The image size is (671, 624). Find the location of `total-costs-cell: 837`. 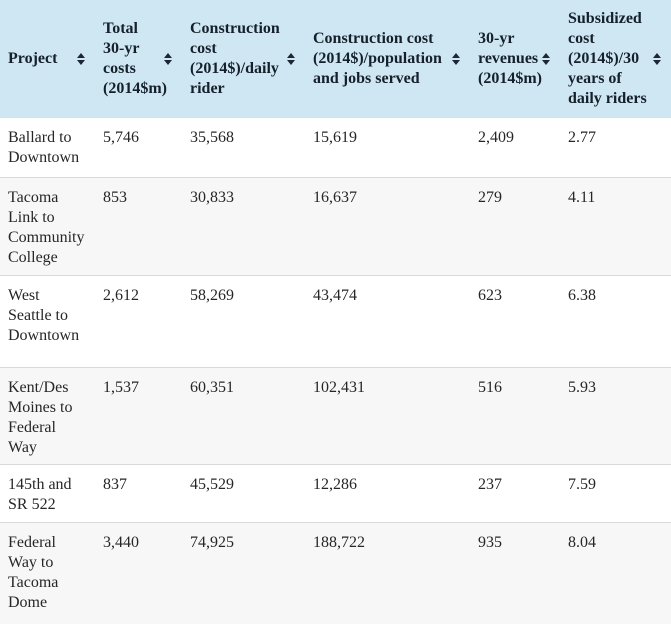

total-costs-cell: 837 is located at coordinates (115, 484).